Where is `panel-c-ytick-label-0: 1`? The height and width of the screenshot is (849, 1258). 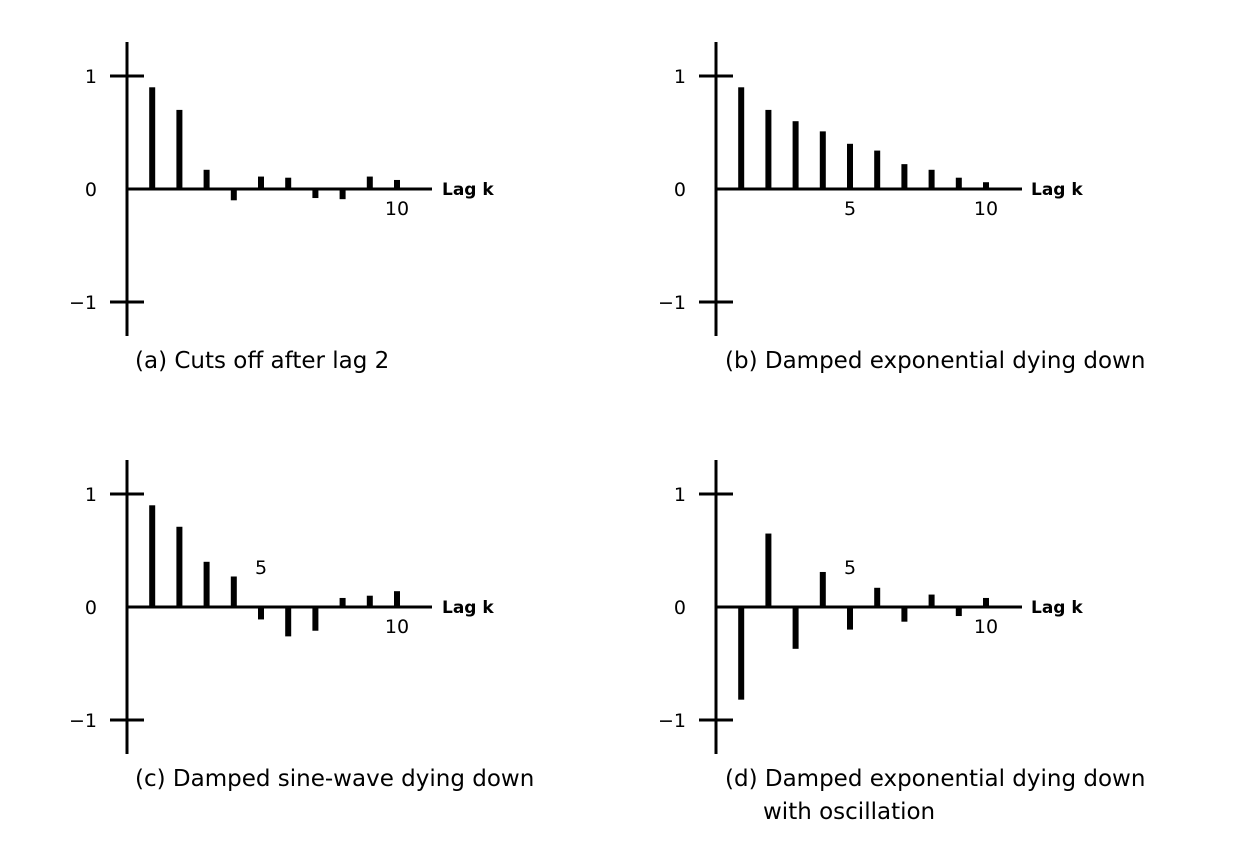 panel-c-ytick-label-0: 1 is located at coordinates (91, 495).